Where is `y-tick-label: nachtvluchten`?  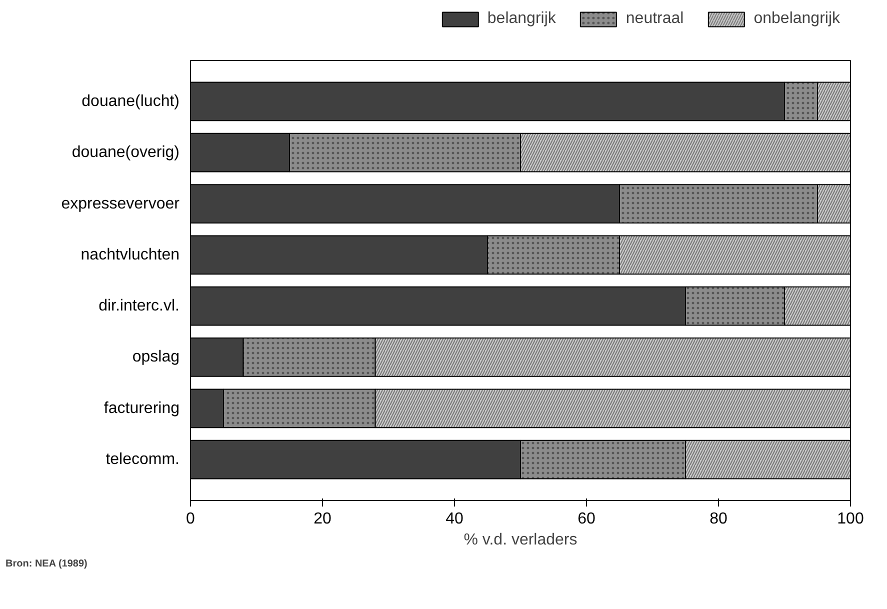 y-tick-label: nachtvluchten is located at coordinates (130, 255).